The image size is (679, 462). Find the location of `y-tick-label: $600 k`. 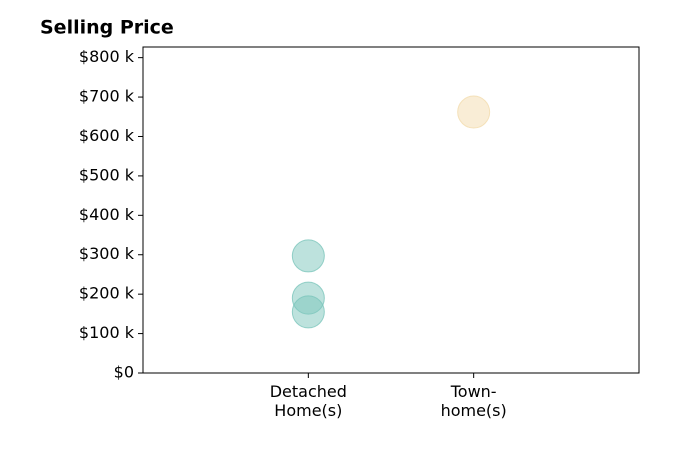

y-tick-label: $600 k is located at coordinates (107, 135).